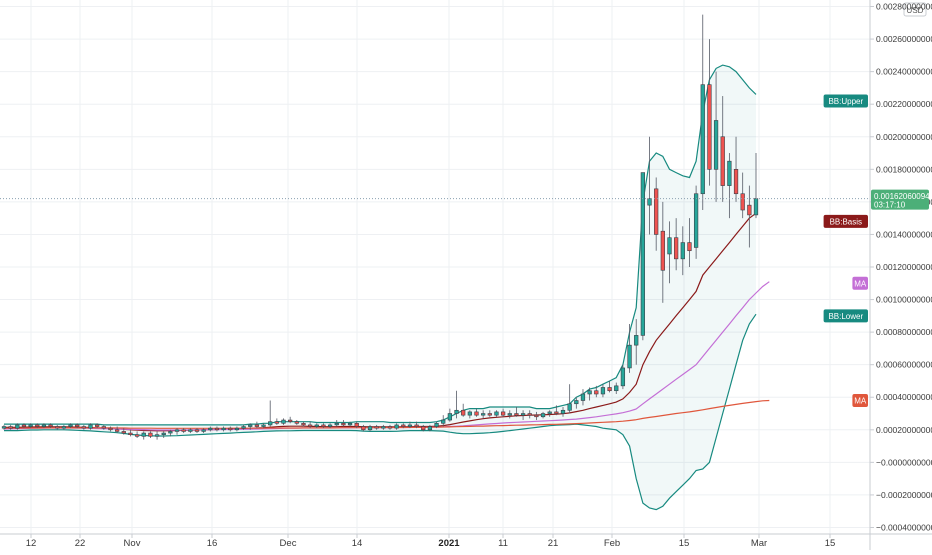 The width and height of the screenshot is (932, 555). I want to click on currency-badge, so click(915, 9).